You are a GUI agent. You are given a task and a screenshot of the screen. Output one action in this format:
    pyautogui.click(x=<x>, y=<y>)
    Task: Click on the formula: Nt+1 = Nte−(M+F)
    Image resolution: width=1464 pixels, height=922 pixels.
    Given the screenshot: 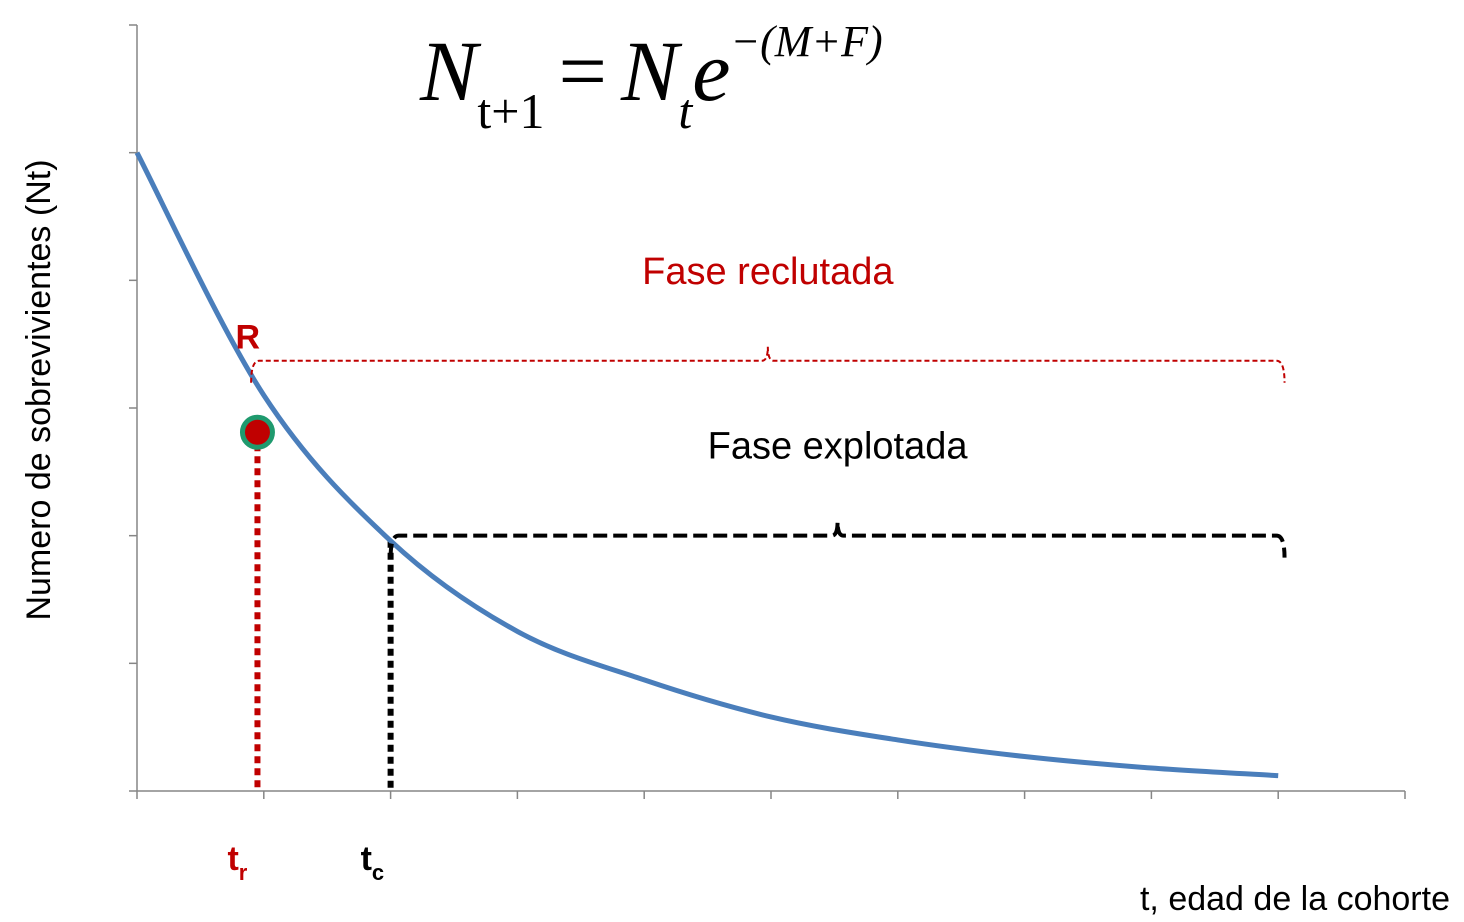 What is the action you would take?
    pyautogui.click(x=651, y=78)
    